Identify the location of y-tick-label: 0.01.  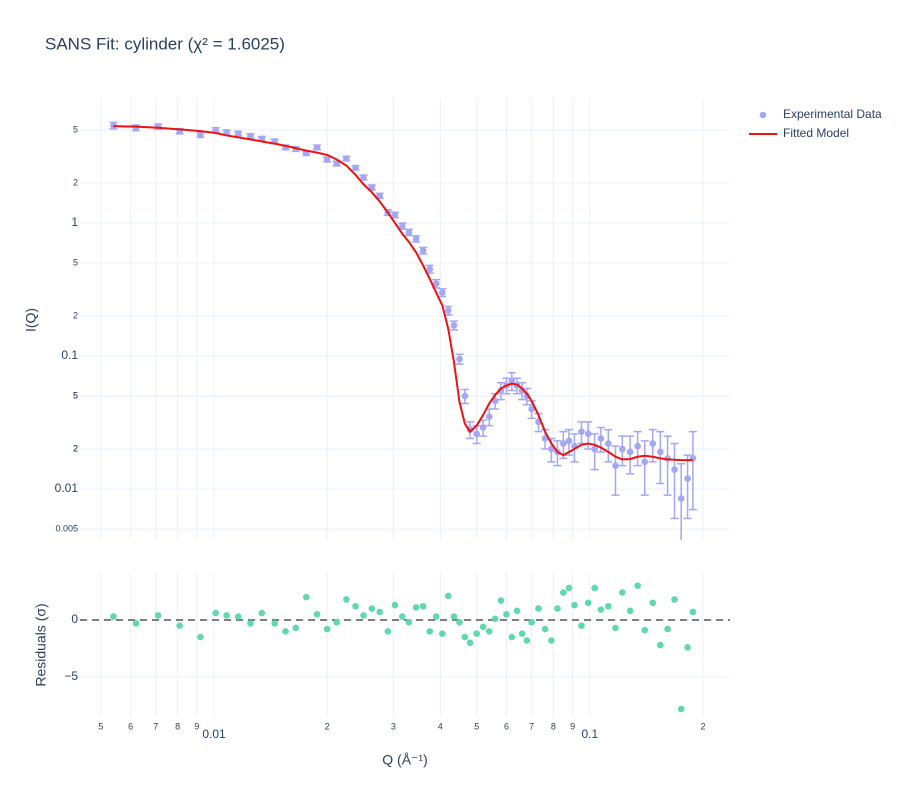
(67, 488).